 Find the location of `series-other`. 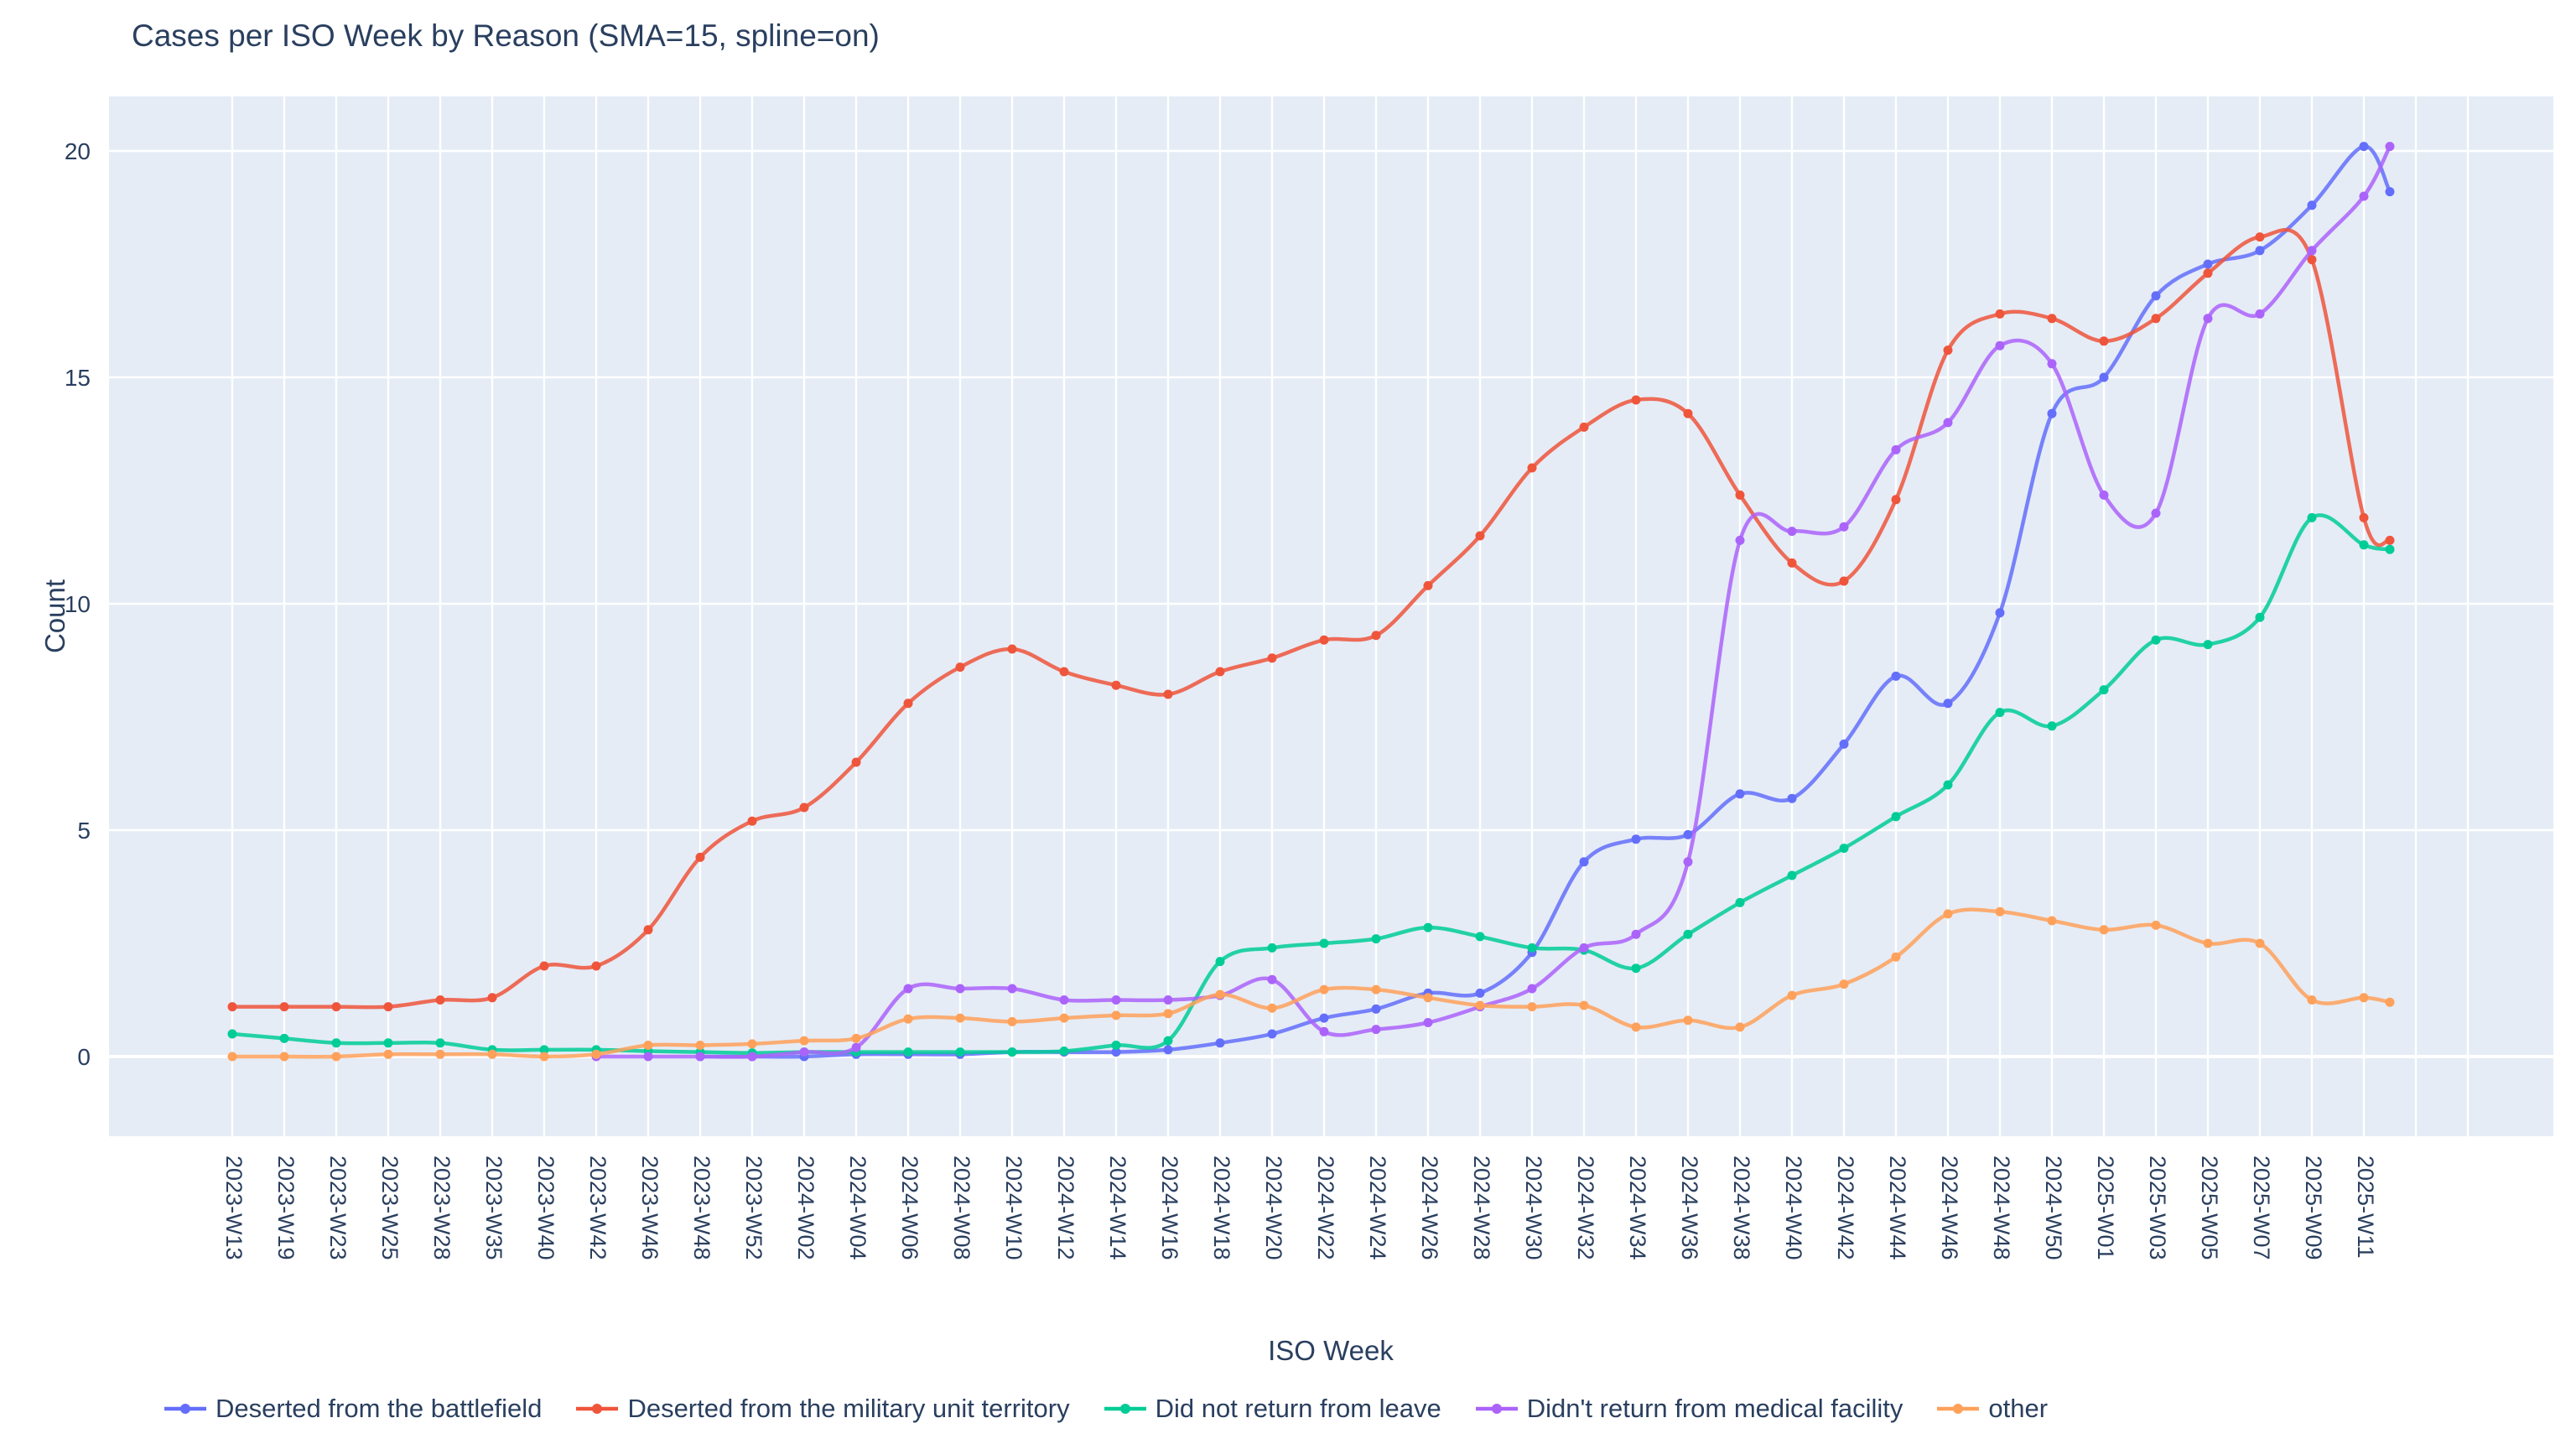

series-other is located at coordinates (1311, 984).